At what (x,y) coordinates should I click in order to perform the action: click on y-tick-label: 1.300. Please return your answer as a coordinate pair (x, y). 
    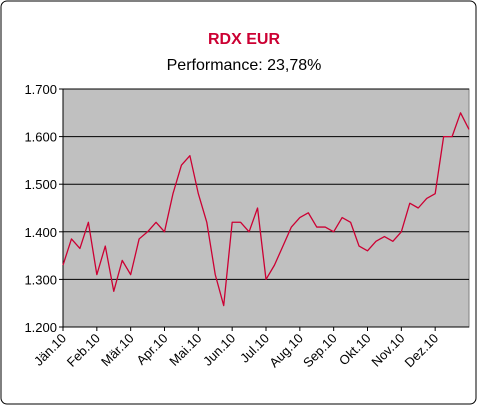
    Looking at the image, I should click on (40, 279).